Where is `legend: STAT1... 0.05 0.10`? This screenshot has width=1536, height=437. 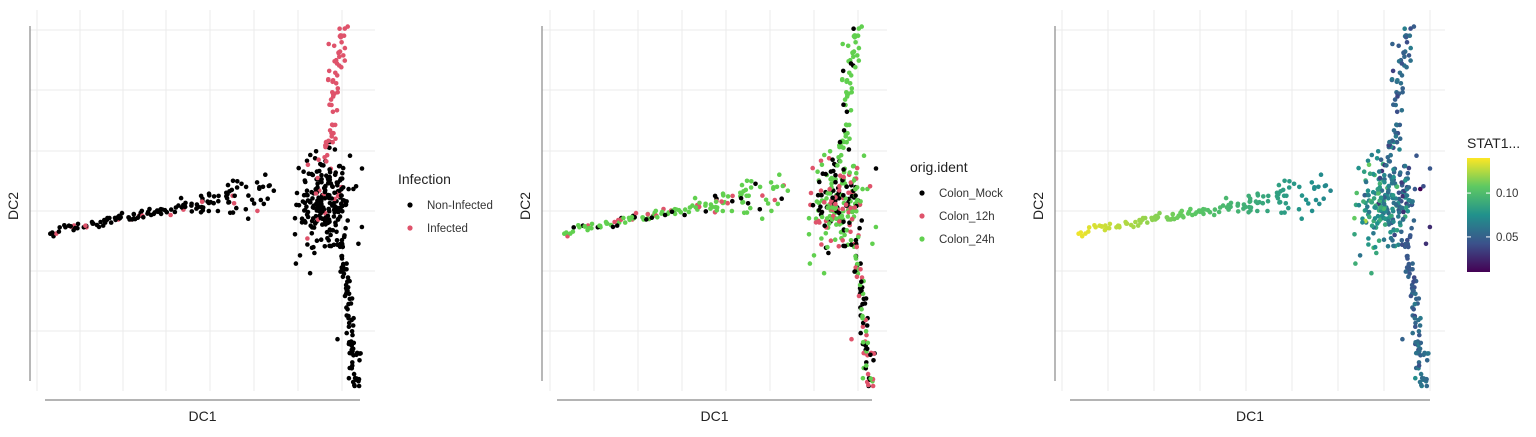 legend: STAT1... 0.05 0.10 is located at coordinates (1493, 203).